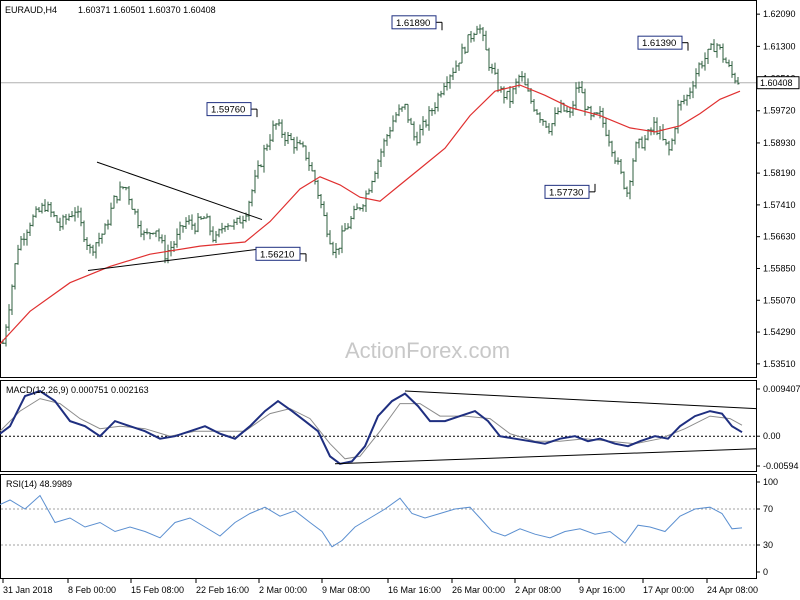 This screenshot has width=800, height=600. I want to click on header-ohlc: 1.60371 1.60501 1.60370 1.60408, so click(147, 10).